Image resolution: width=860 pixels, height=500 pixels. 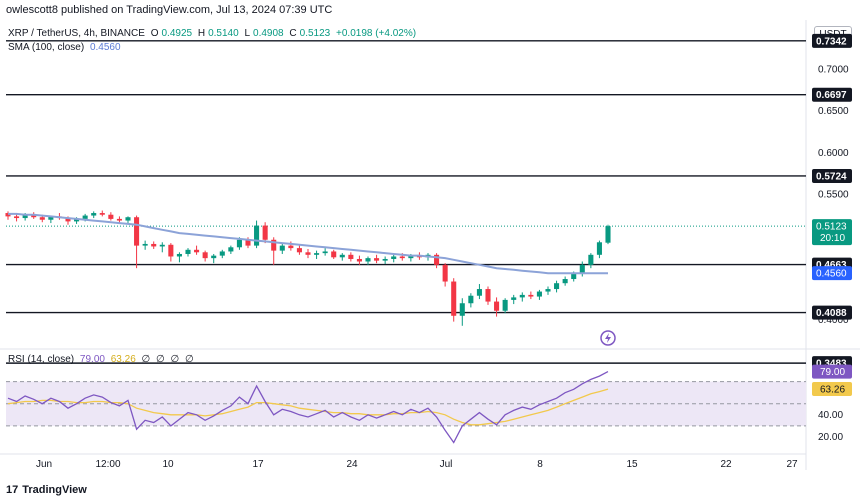 What do you see at coordinates (833, 320) in the screenshot?
I see `y-tick-label: 0.4000` at bounding box center [833, 320].